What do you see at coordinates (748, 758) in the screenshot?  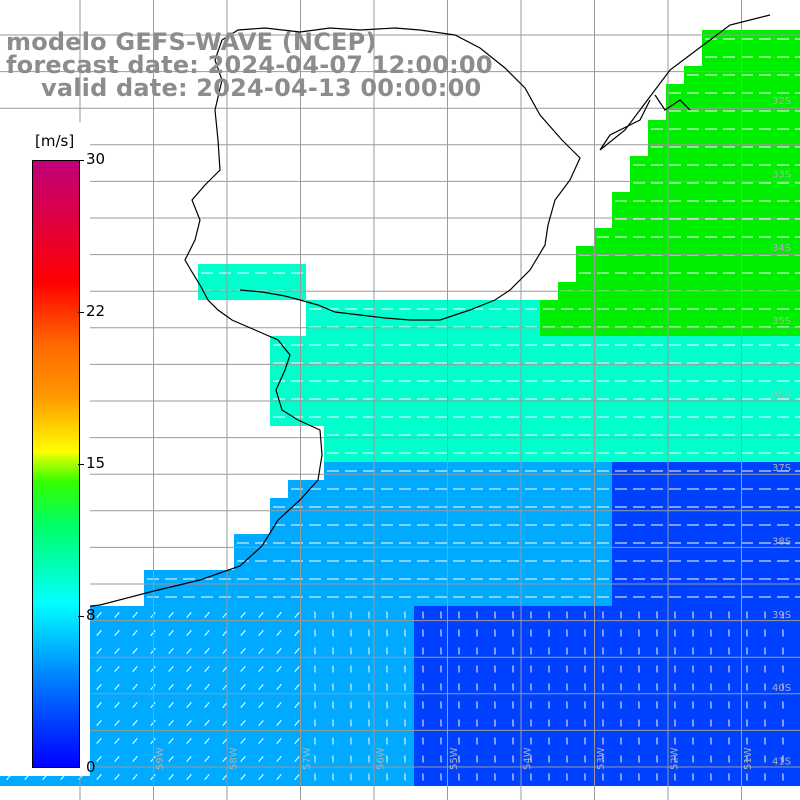 I see `longitude-label: 51W` at bounding box center [748, 758].